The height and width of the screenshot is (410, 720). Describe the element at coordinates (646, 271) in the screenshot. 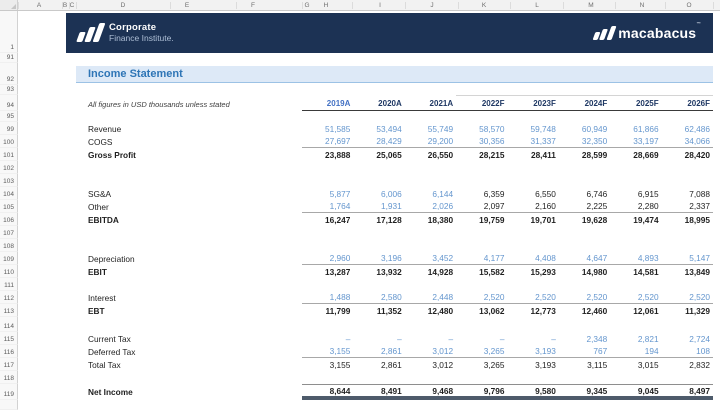

I see `value-cell: 14,581` at that location.